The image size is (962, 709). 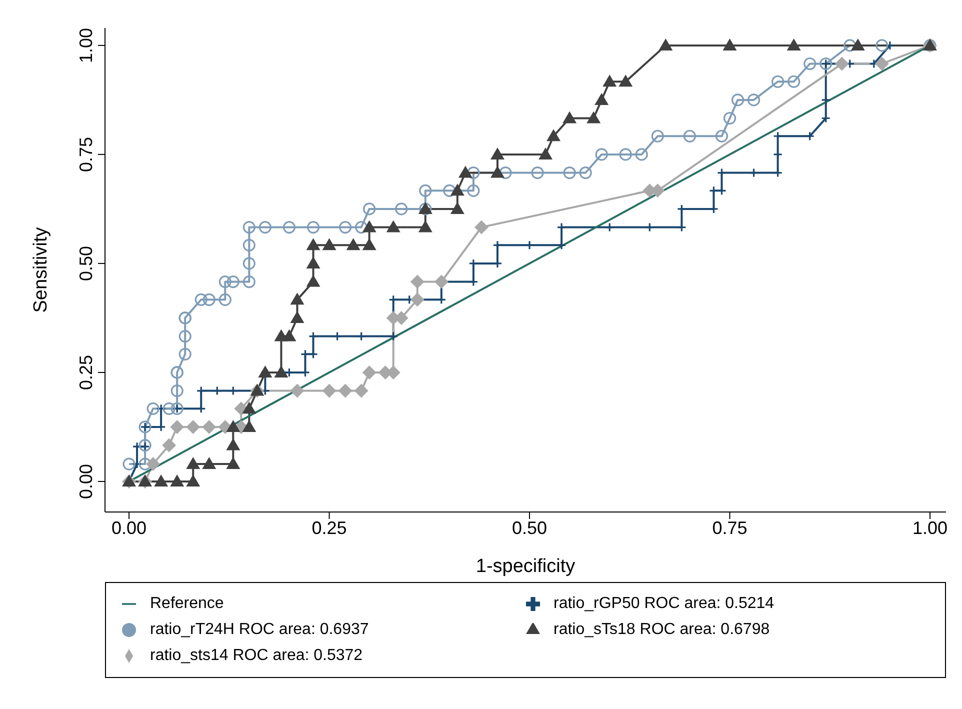 I want to click on y-tick-label: 0.00, so click(x=86, y=481).